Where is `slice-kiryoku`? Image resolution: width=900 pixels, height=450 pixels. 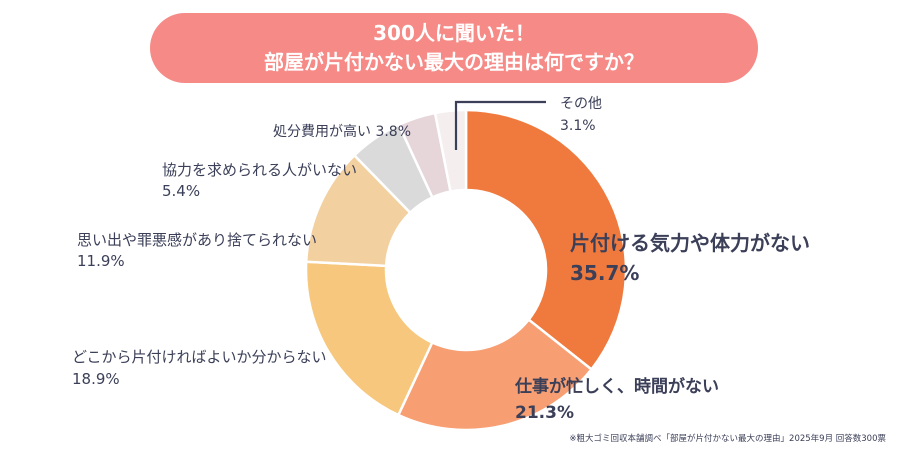
slice-kiryoku is located at coordinates (546, 240).